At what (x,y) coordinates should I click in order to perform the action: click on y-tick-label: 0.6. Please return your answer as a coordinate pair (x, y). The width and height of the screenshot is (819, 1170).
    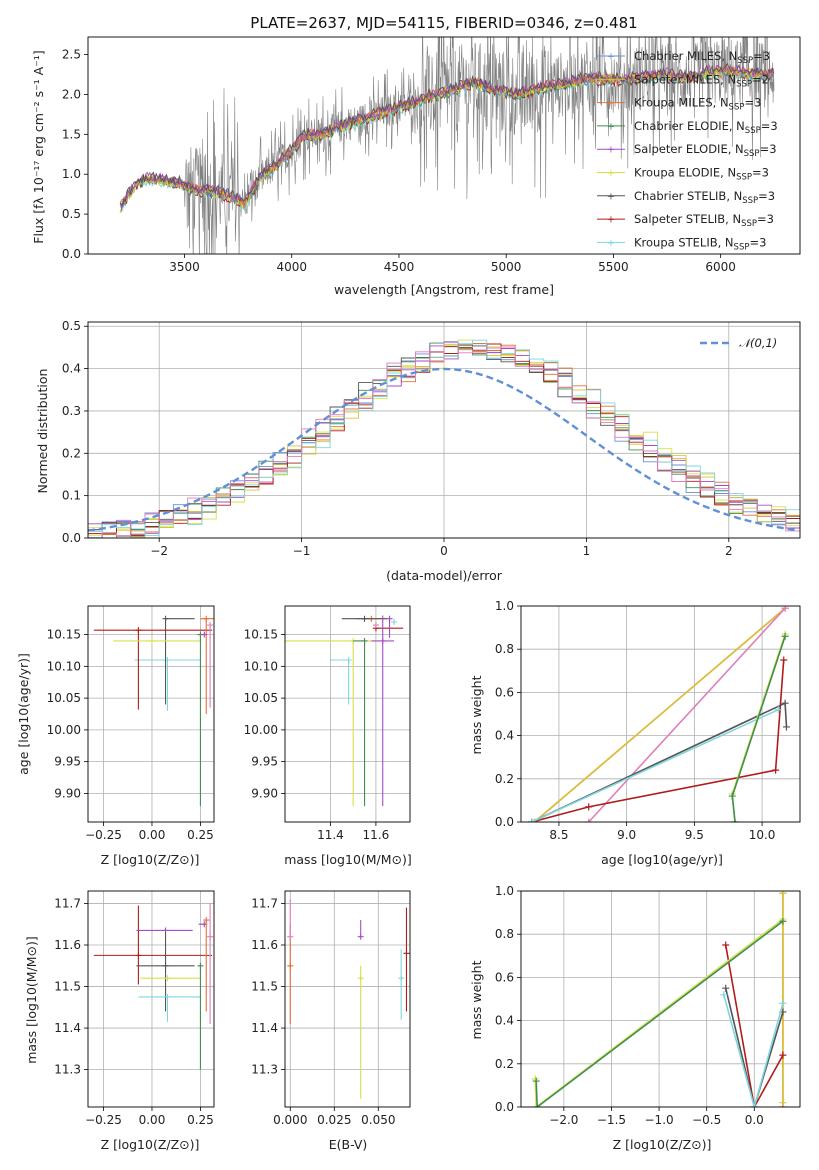
    Looking at the image, I should click on (504, 692).